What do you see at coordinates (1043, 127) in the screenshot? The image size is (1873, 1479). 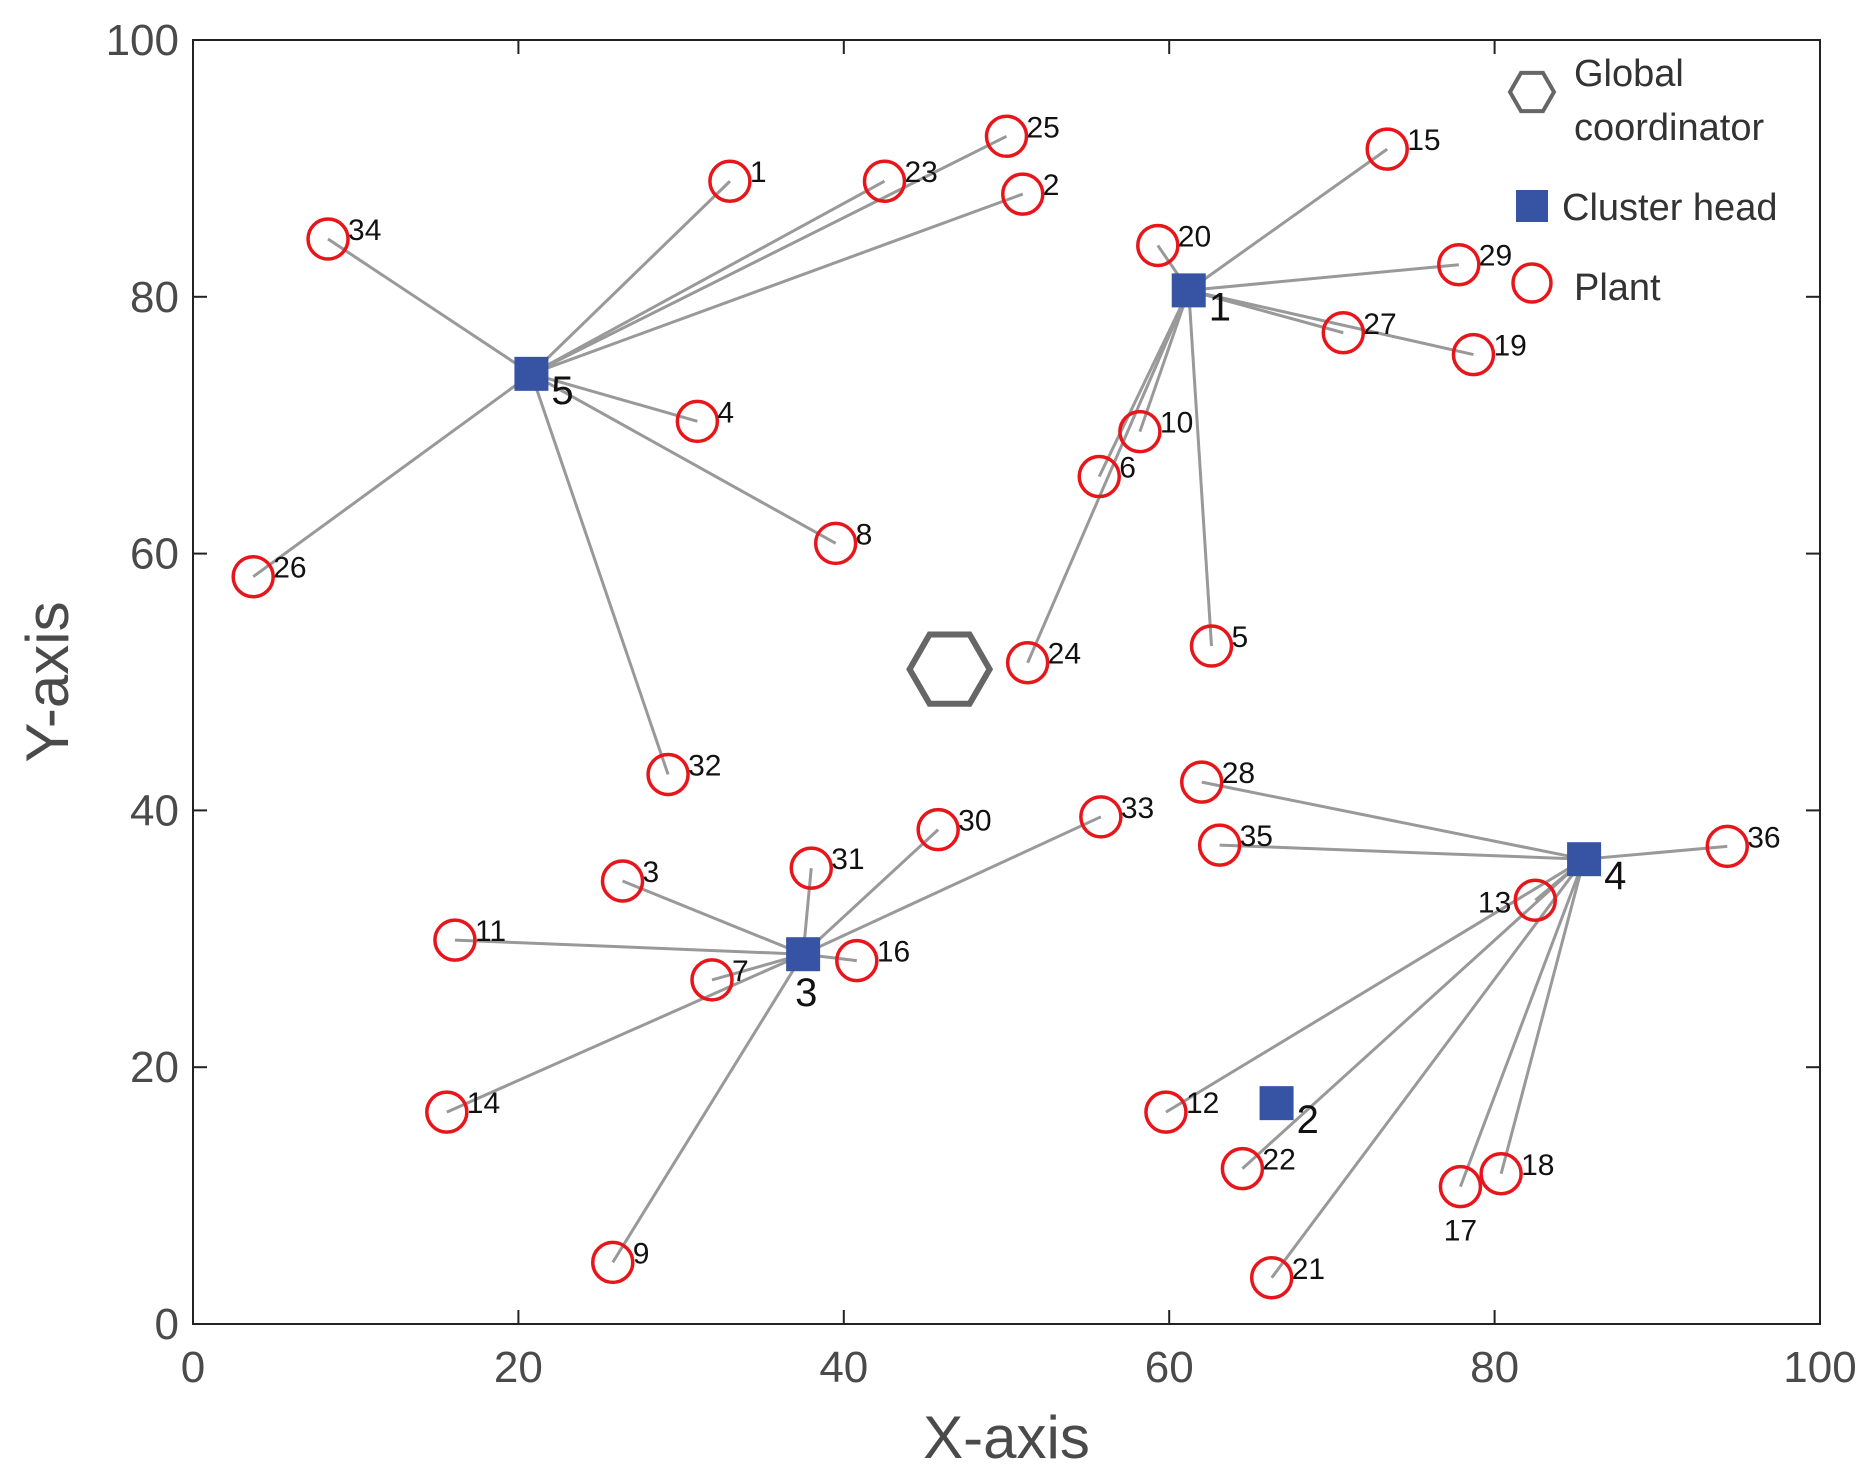 I see `plant-label-25: 25` at bounding box center [1043, 127].